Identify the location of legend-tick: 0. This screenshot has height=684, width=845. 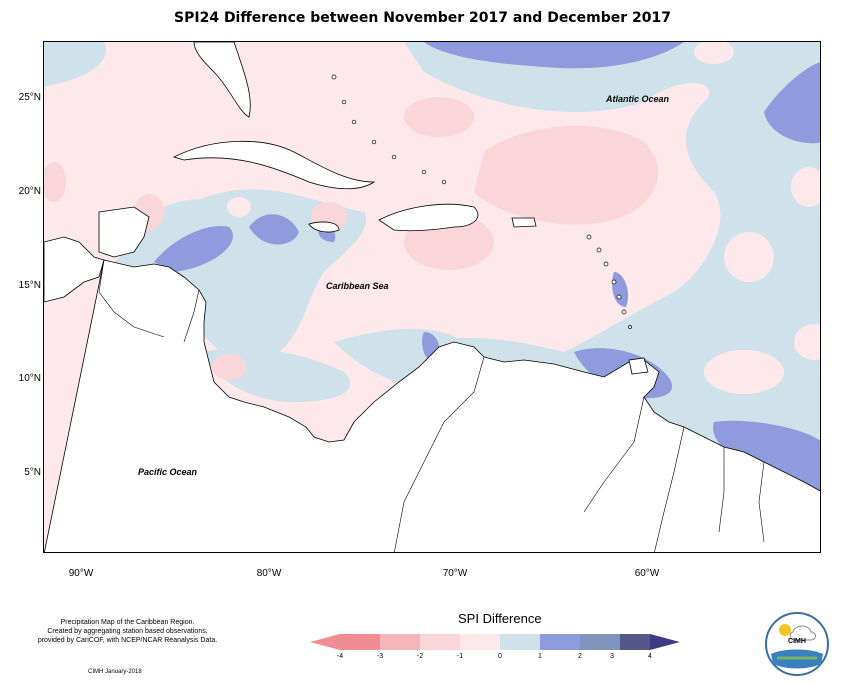
(500, 656).